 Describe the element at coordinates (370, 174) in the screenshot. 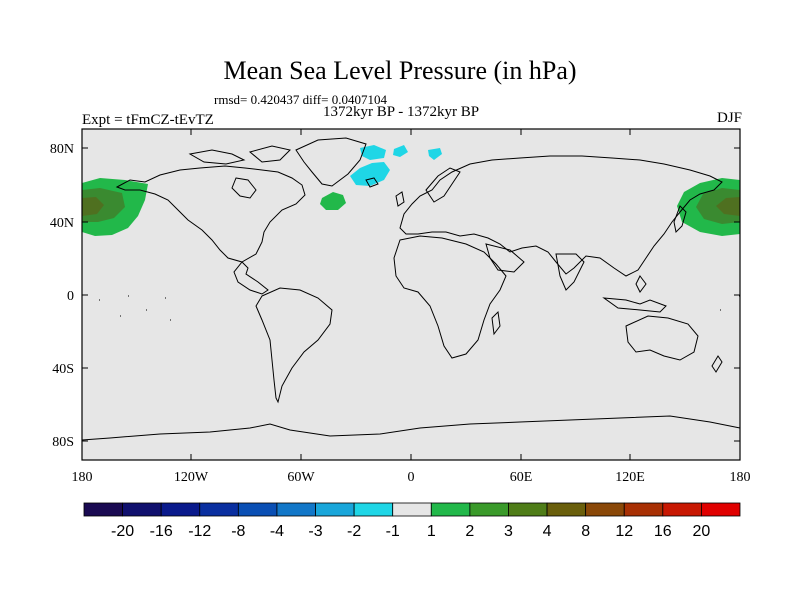

I see `anomaly-region-greenland-east` at that location.